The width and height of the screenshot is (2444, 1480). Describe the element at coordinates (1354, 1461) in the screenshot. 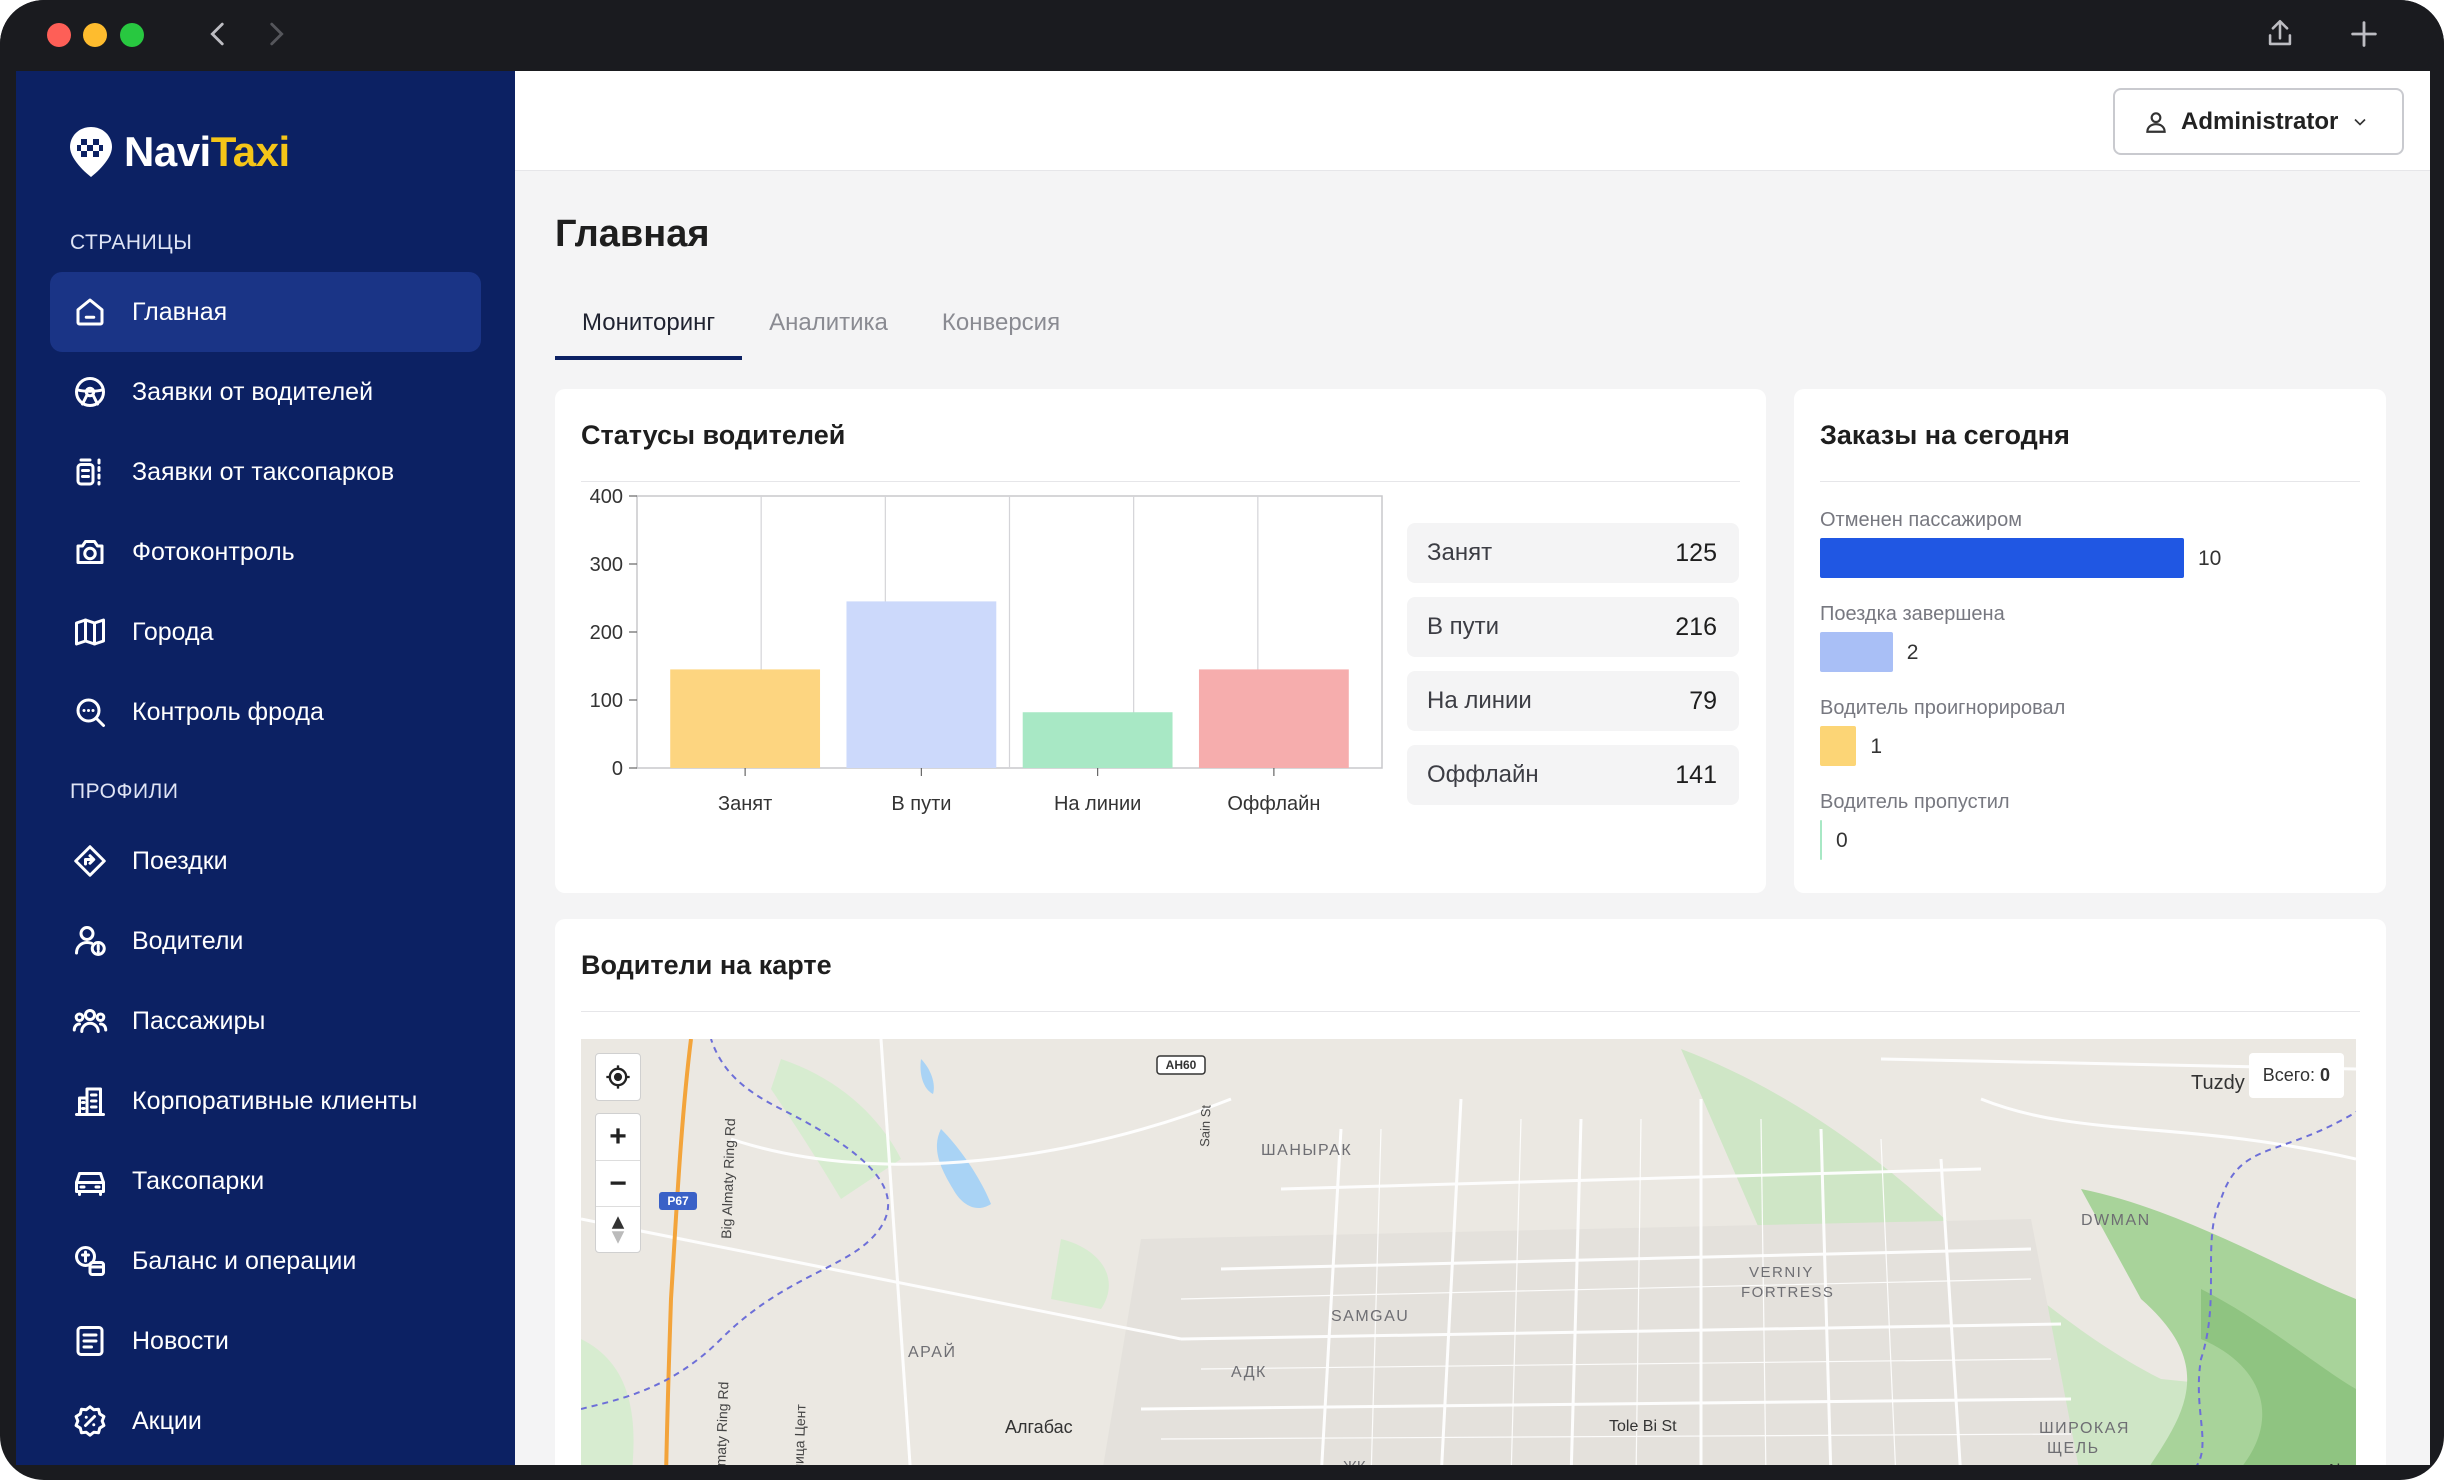

I see `map-label-zhk: ЖК` at that location.